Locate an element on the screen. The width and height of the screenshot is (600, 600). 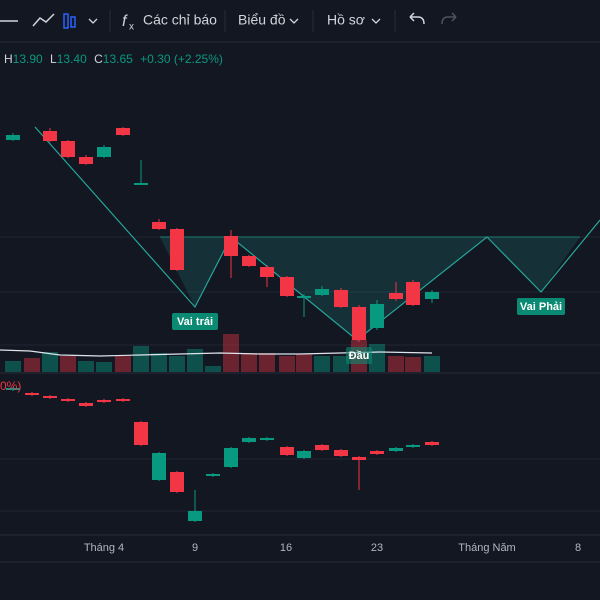
legend: H13.90 L13.40 C13.65 +0.30 (+2.25%) is located at coordinates (113, 59).